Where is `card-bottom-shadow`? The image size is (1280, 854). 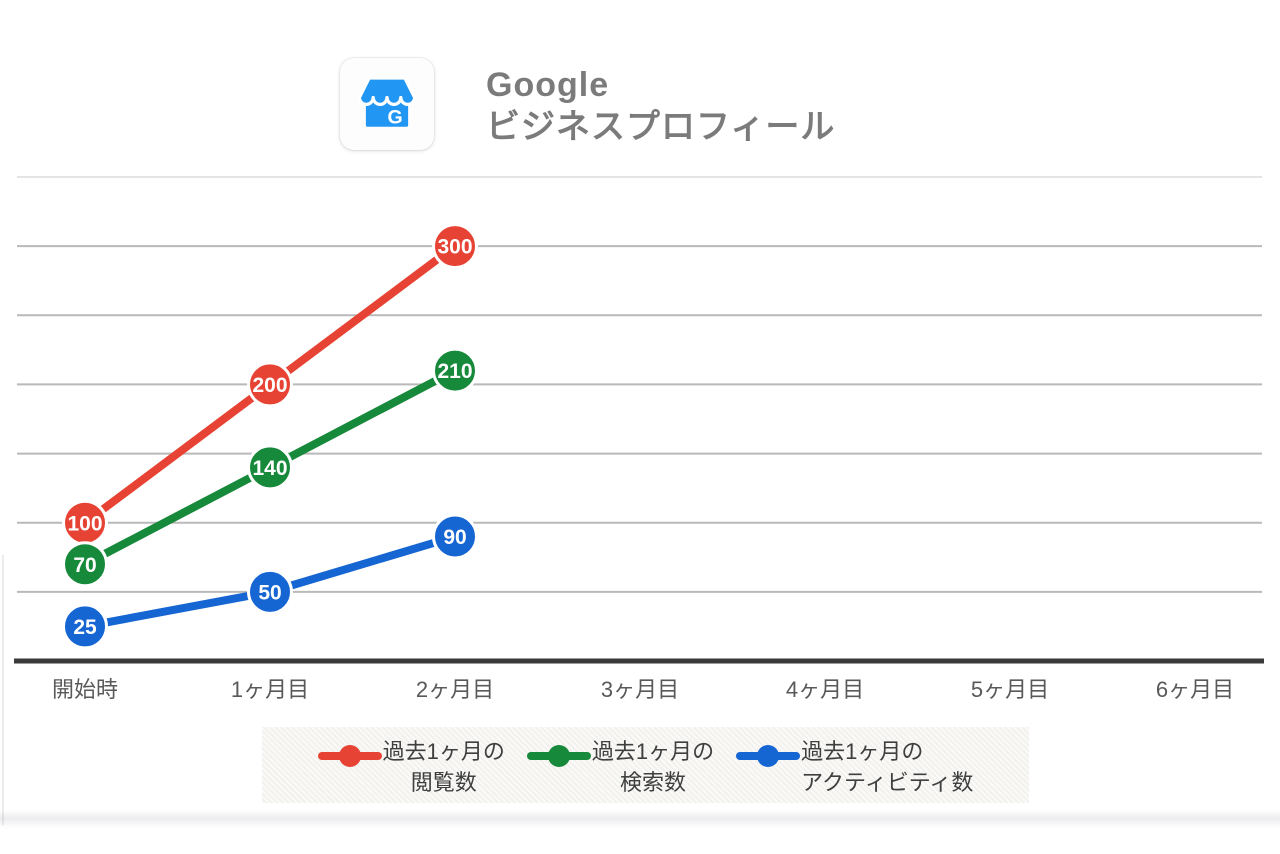
card-bottom-shadow is located at coordinates (640, 819).